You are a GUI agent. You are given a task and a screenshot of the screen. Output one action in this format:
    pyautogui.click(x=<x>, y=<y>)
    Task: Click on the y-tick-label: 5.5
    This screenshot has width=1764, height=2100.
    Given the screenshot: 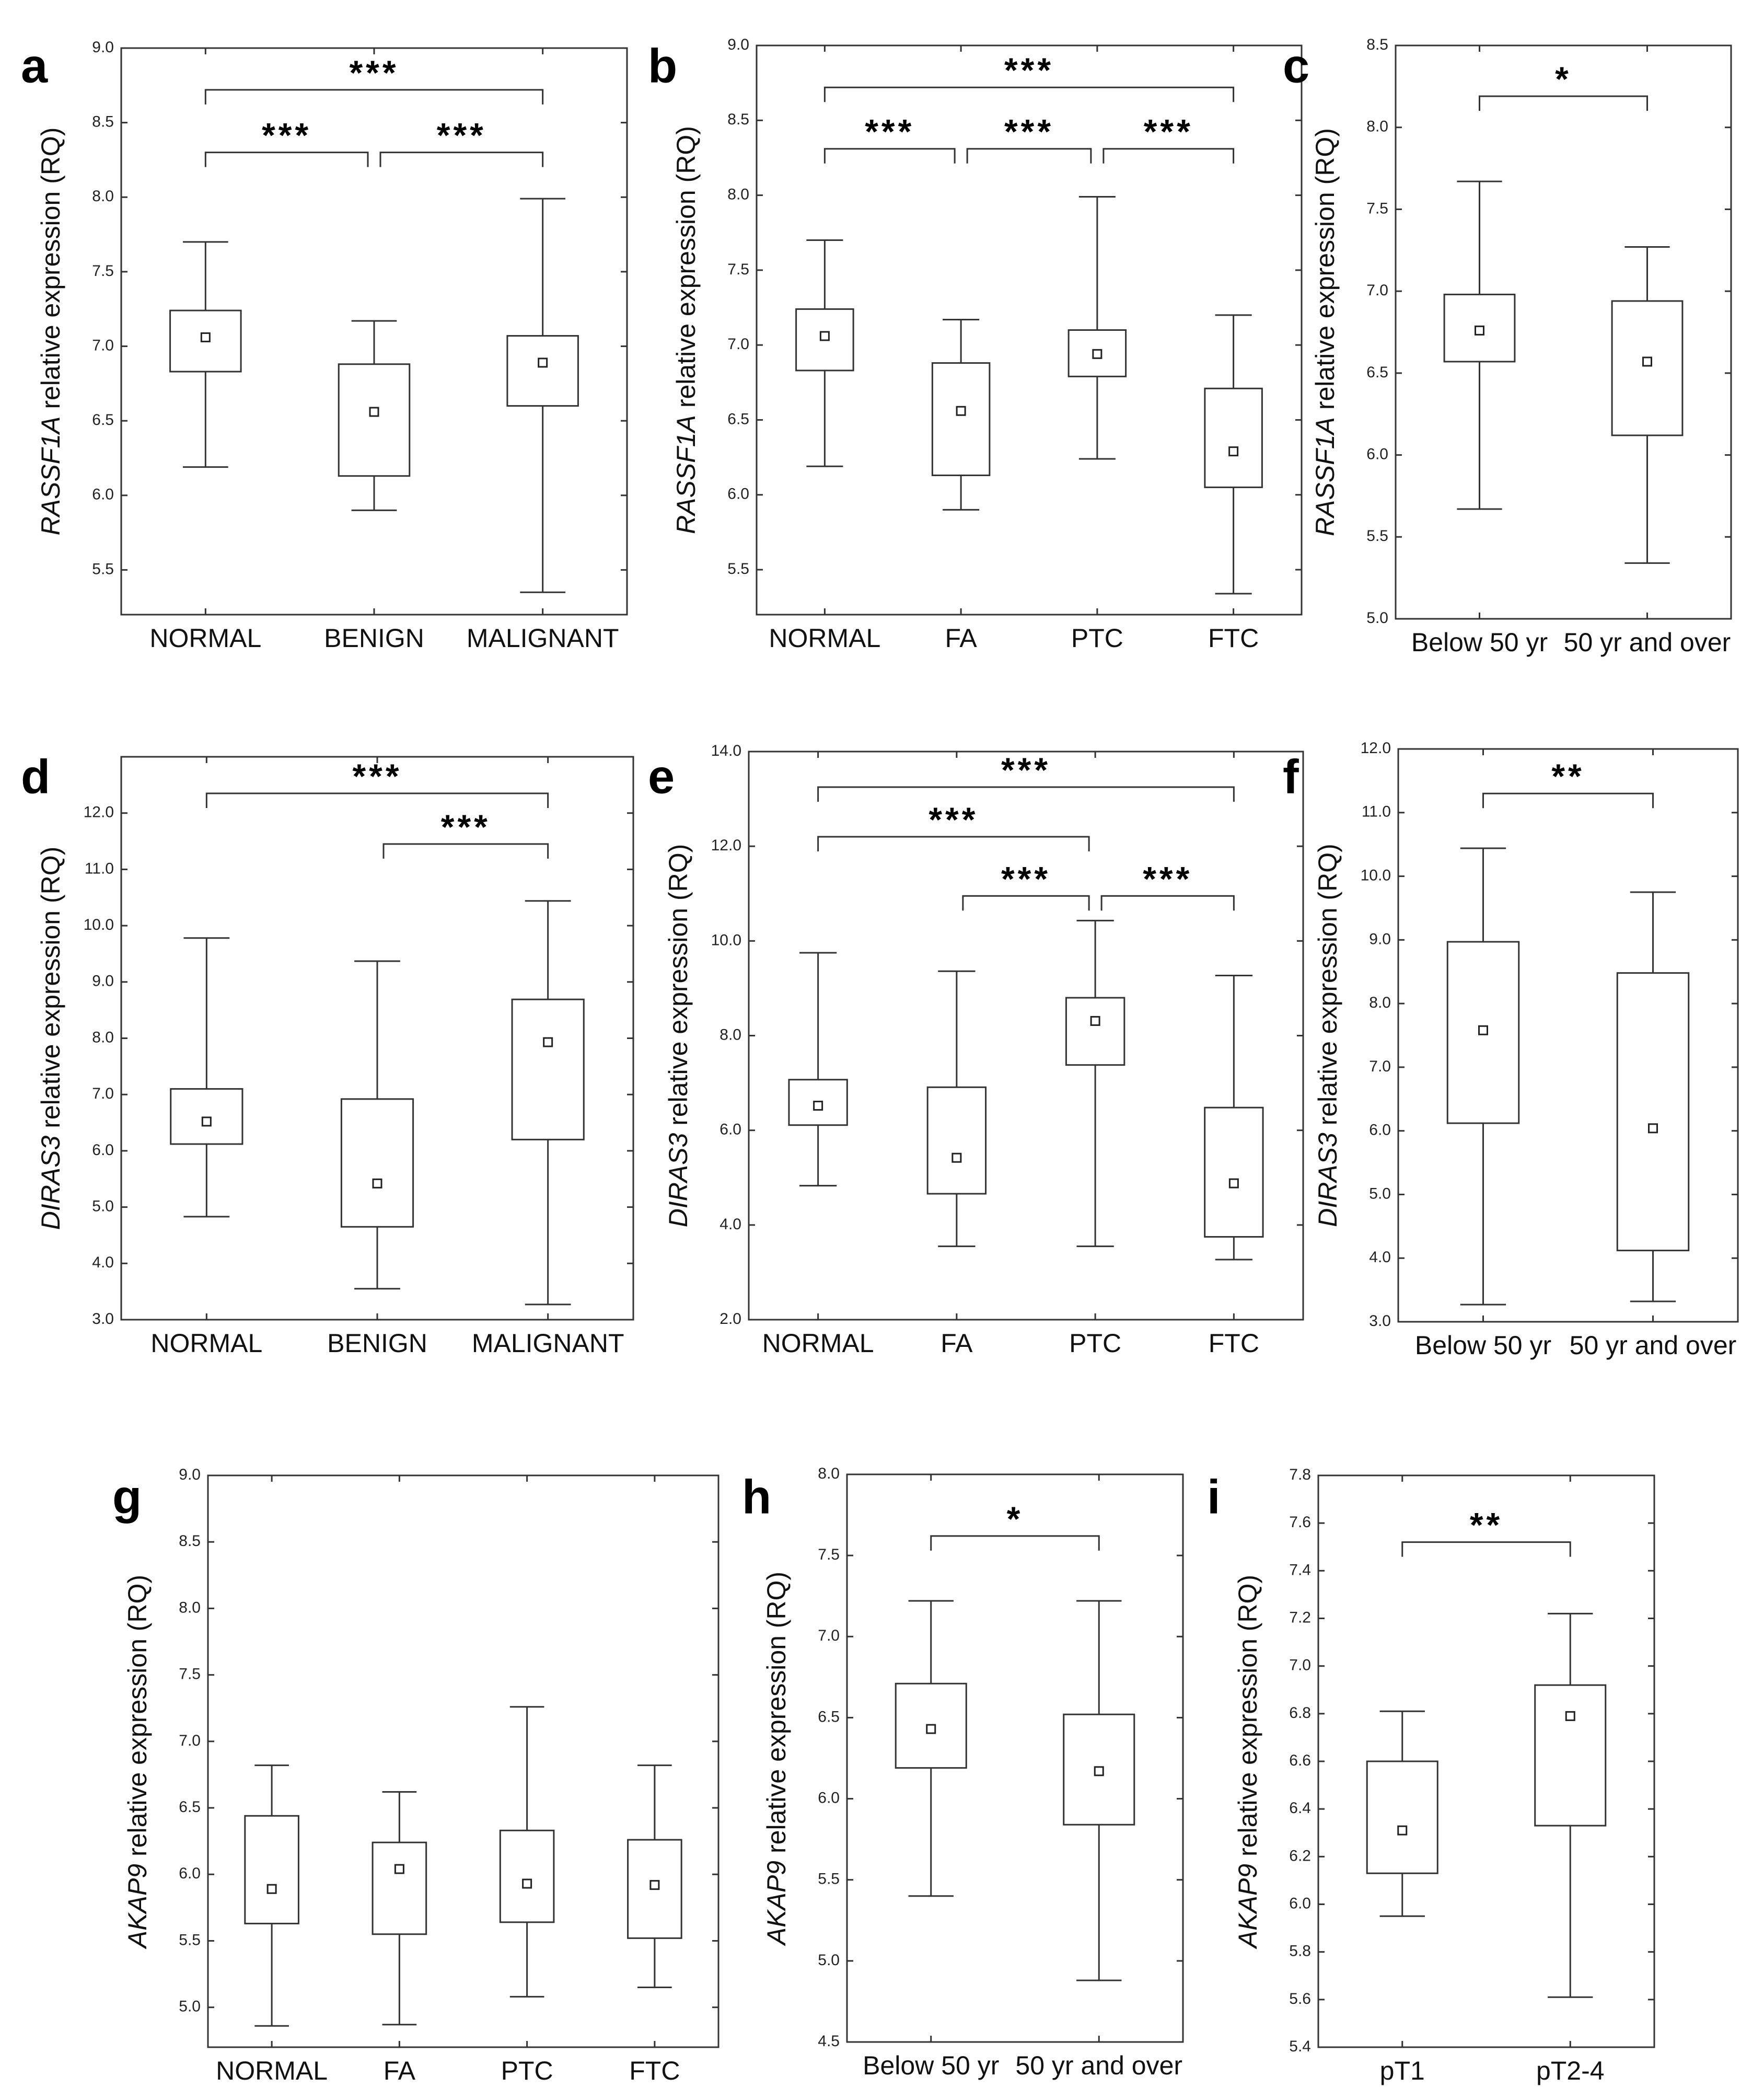 What is the action you would take?
    pyautogui.click(x=1377, y=536)
    